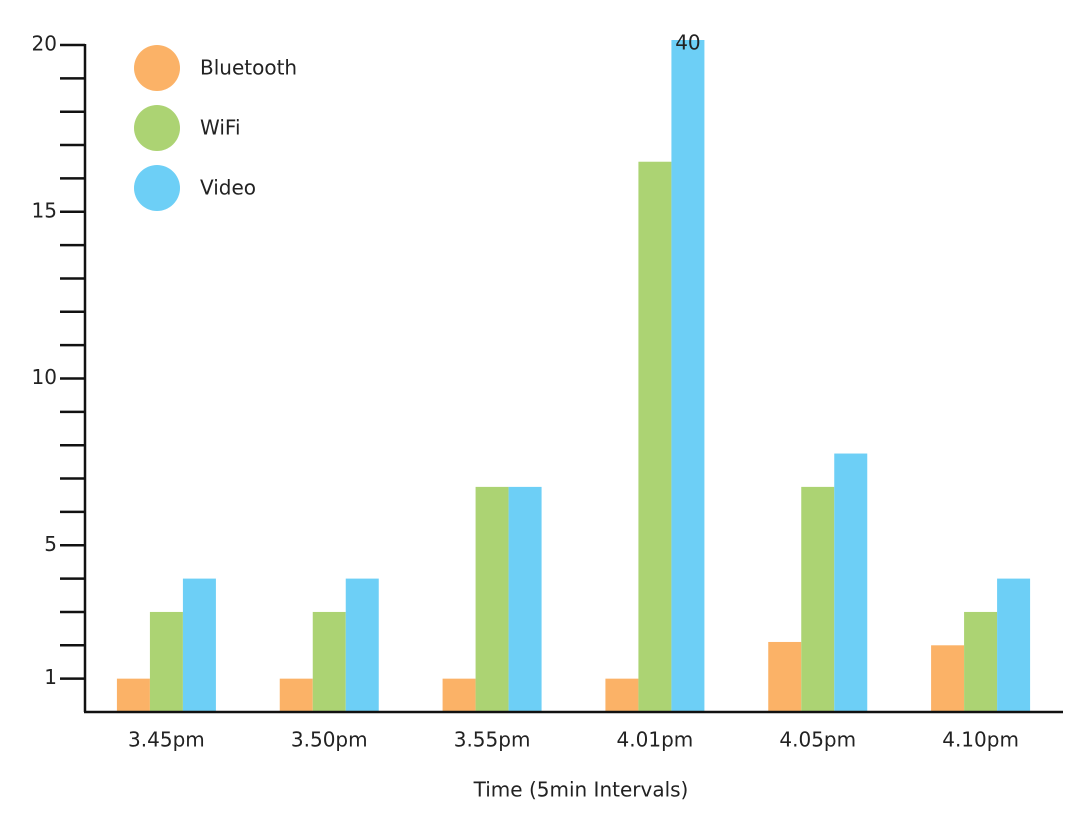  I want to click on x-tick-label: 4.01pm, so click(655, 740).